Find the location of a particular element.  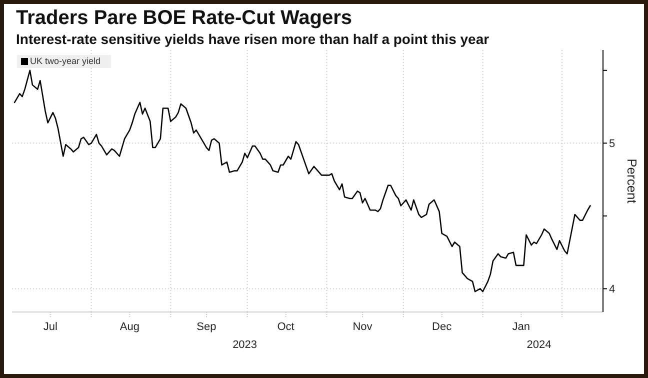

y-axis-title: Percent is located at coordinates (632, 181).